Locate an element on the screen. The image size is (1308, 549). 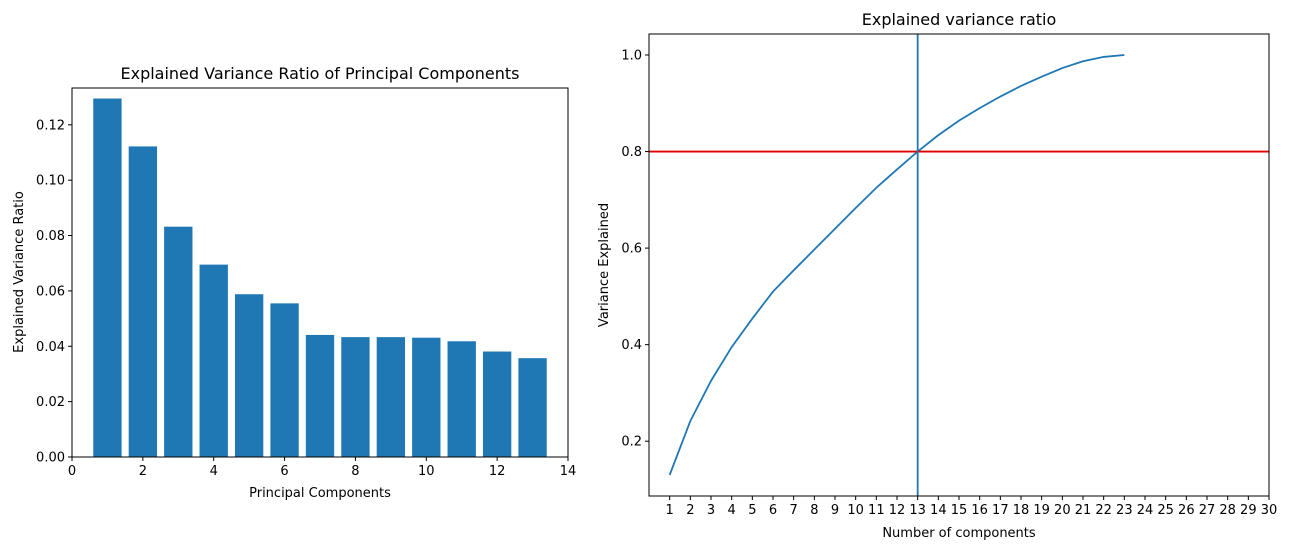
y-tick-label: 0.2 is located at coordinates (631, 442).